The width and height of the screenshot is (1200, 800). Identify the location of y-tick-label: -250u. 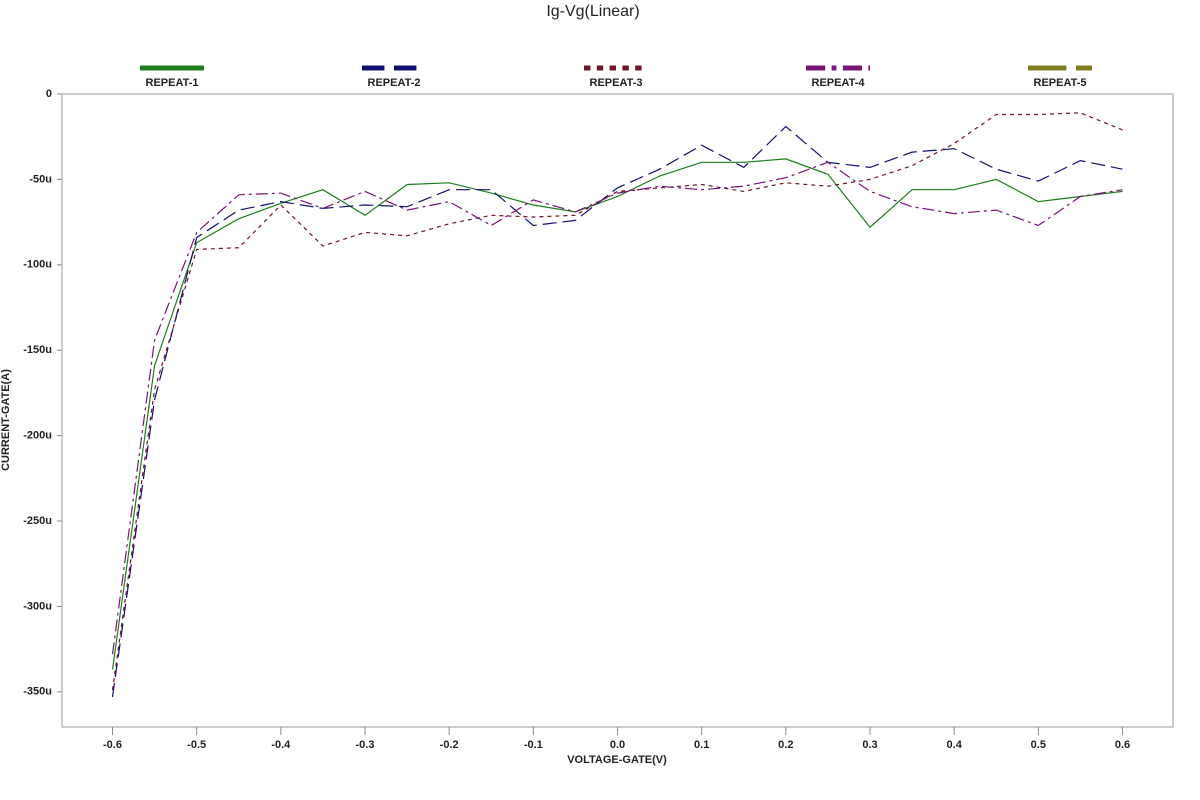
(37, 521).